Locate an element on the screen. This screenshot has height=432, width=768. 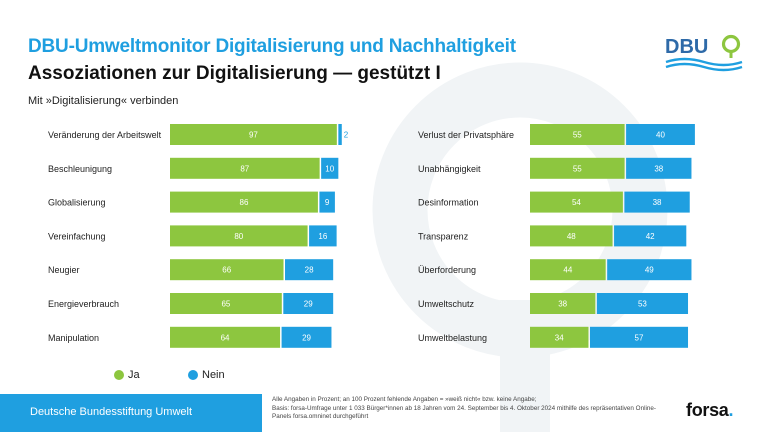
forsa-logo: forsa. is located at coordinates (710, 410).